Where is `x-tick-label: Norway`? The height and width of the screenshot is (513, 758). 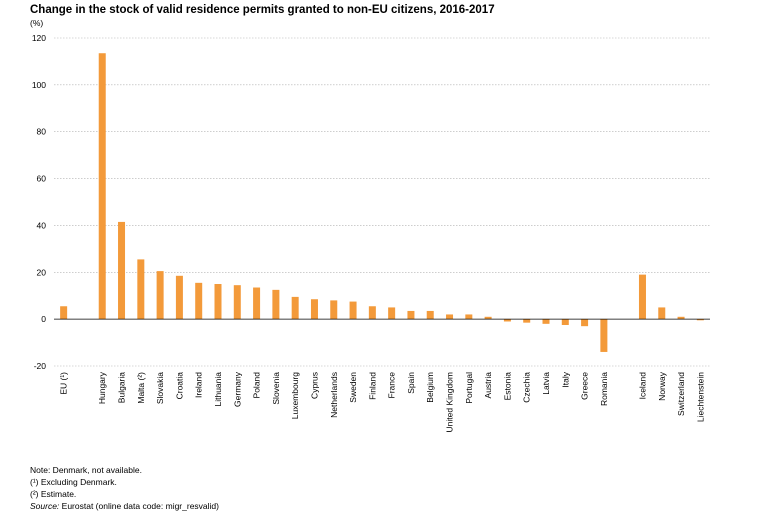
x-tick-label: Norway is located at coordinates (662, 386).